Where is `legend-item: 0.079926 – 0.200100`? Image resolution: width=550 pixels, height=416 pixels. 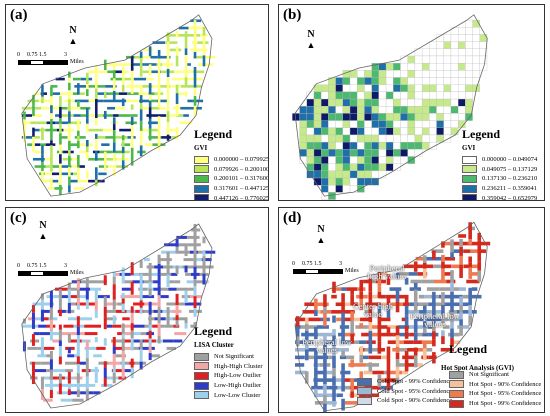
legend-item: 0.079926 – 0.200100 is located at coordinates (231, 170).